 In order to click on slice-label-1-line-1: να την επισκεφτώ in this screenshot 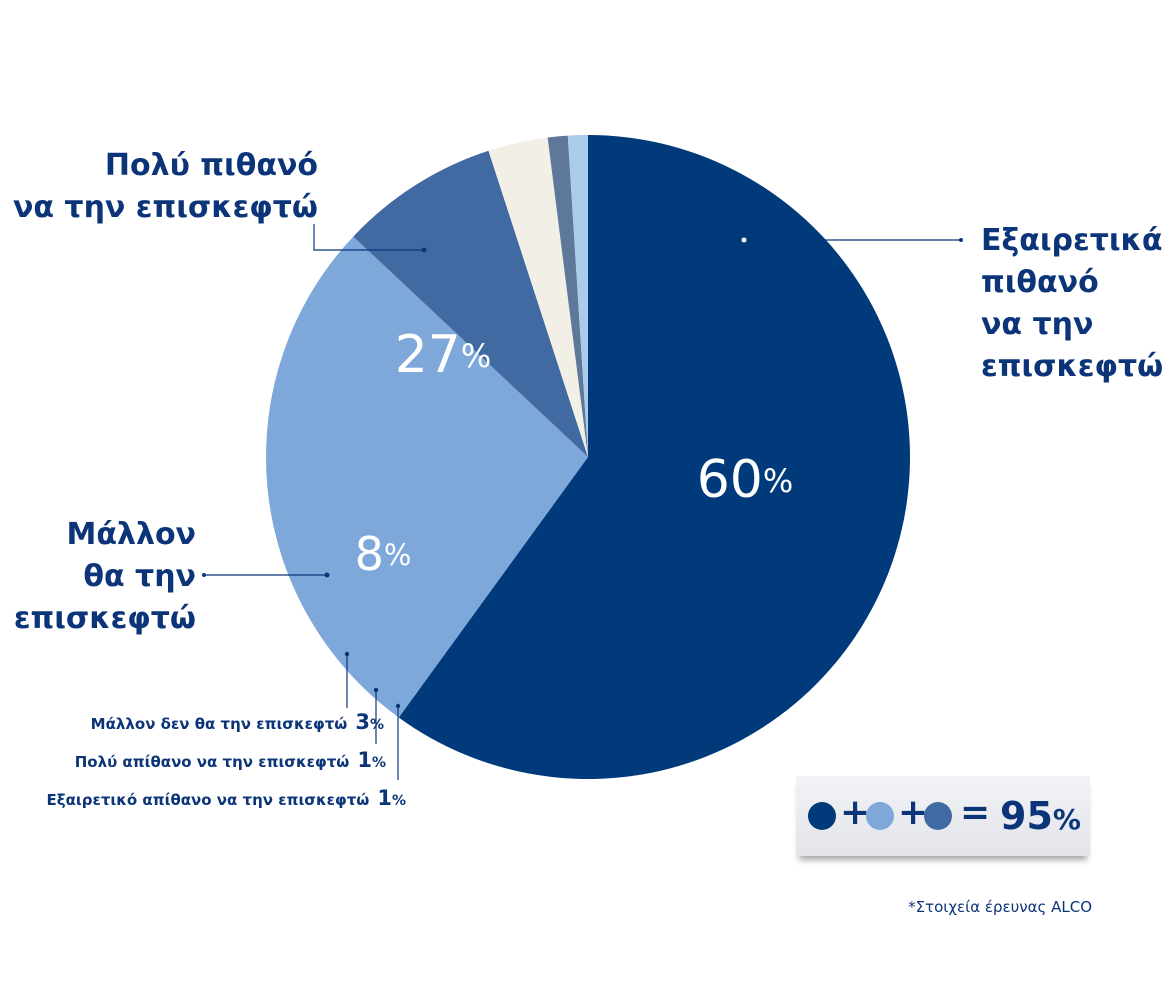, I will do `click(165, 207)`.